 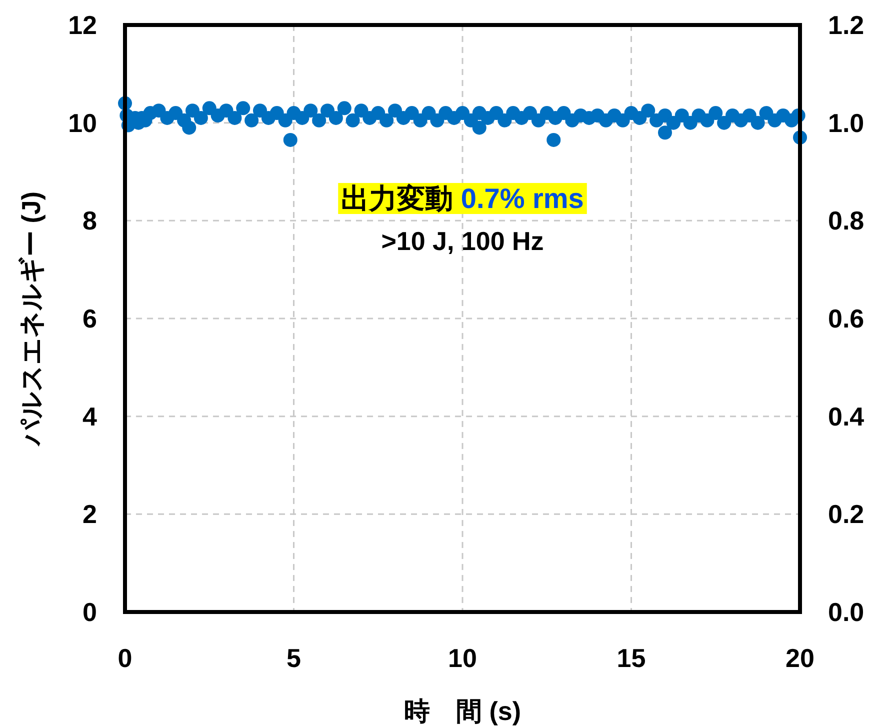 What do you see at coordinates (31, 320) in the screenshot?
I see `y-axis-title: パルスエネルギー (J)` at bounding box center [31, 320].